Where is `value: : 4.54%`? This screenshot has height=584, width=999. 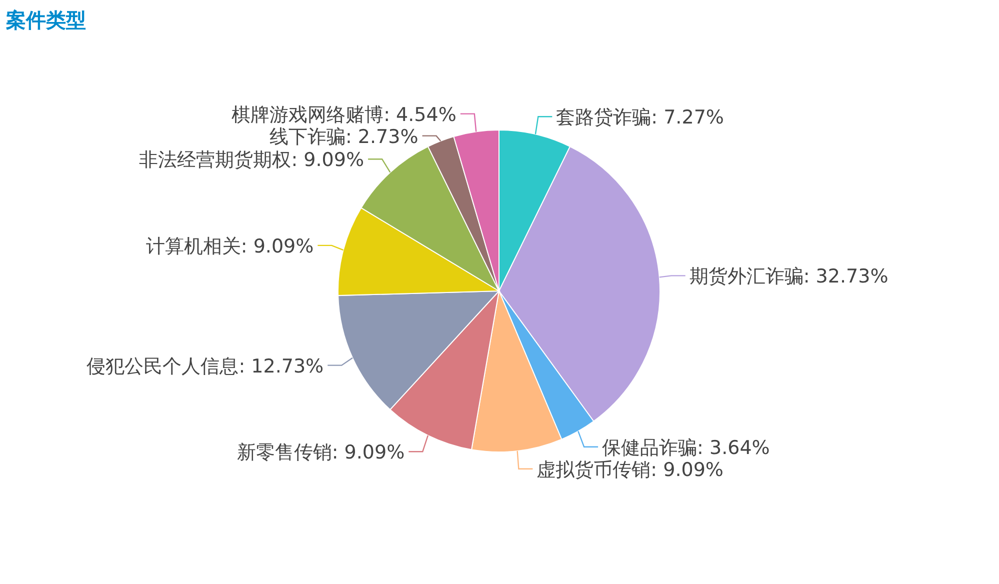 value: : 4.54% is located at coordinates (420, 115).